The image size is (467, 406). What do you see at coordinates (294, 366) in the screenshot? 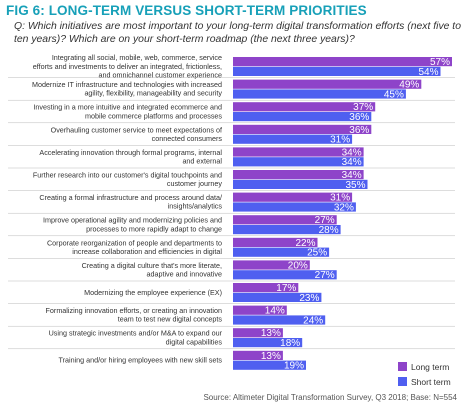
I see `data-label-short-term: 19%` at bounding box center [294, 366].